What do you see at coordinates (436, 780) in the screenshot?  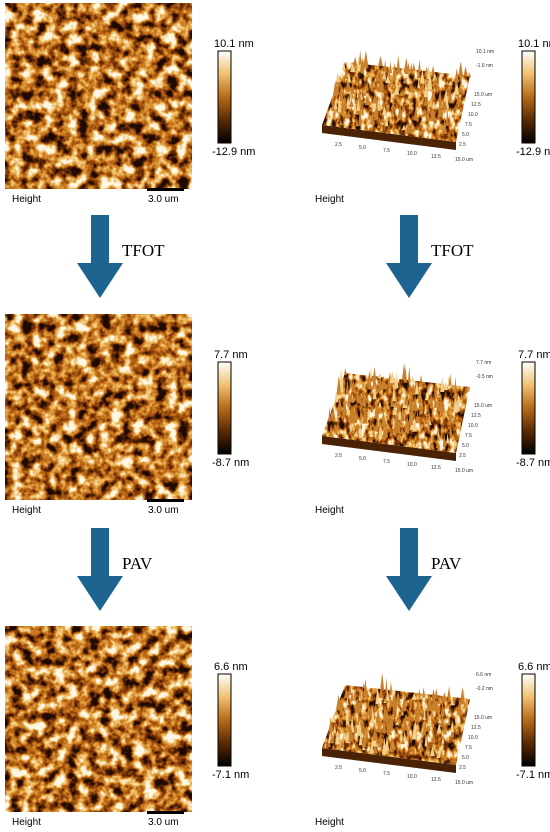 I see `x-tick: 12.5` at bounding box center [436, 780].